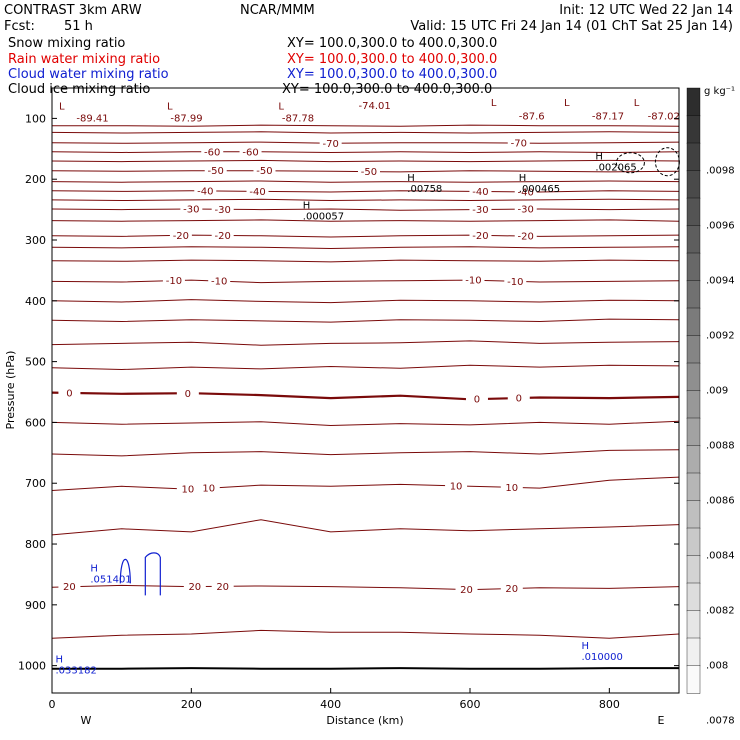  I want to click on isotherm-line--70, so click(365, 142).